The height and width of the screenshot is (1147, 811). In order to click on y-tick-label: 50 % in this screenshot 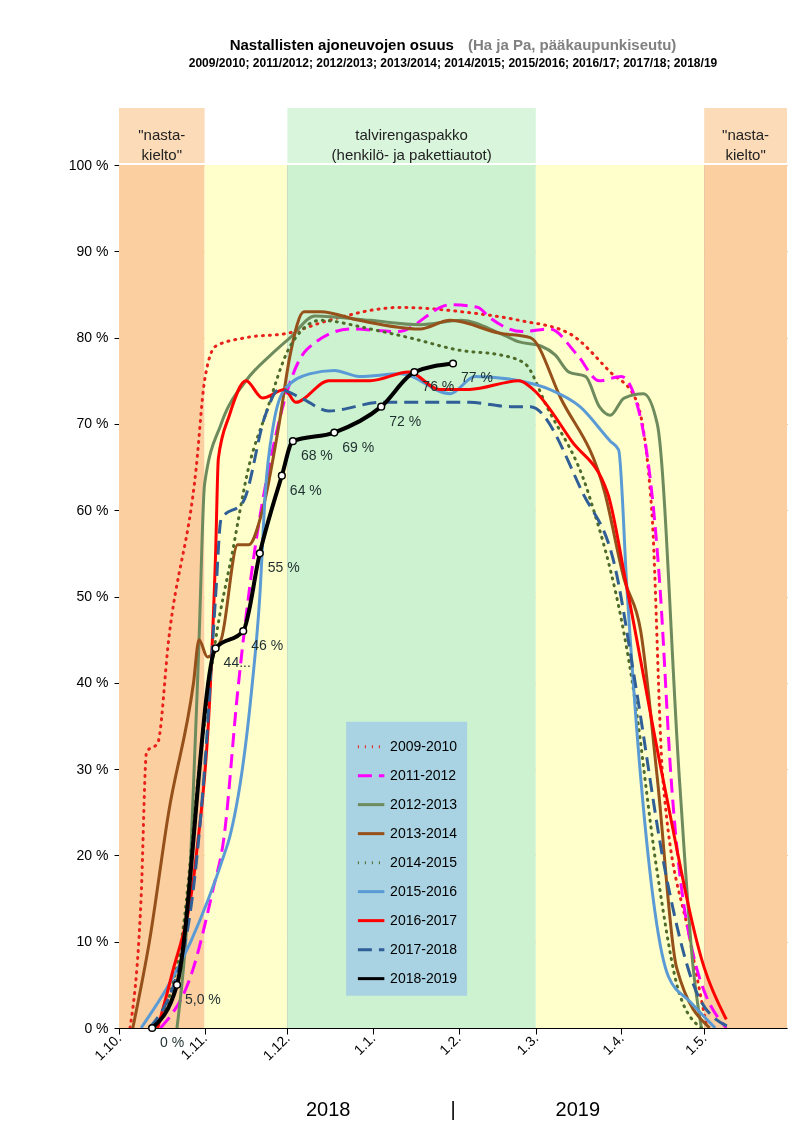, I will do `click(92, 596)`.